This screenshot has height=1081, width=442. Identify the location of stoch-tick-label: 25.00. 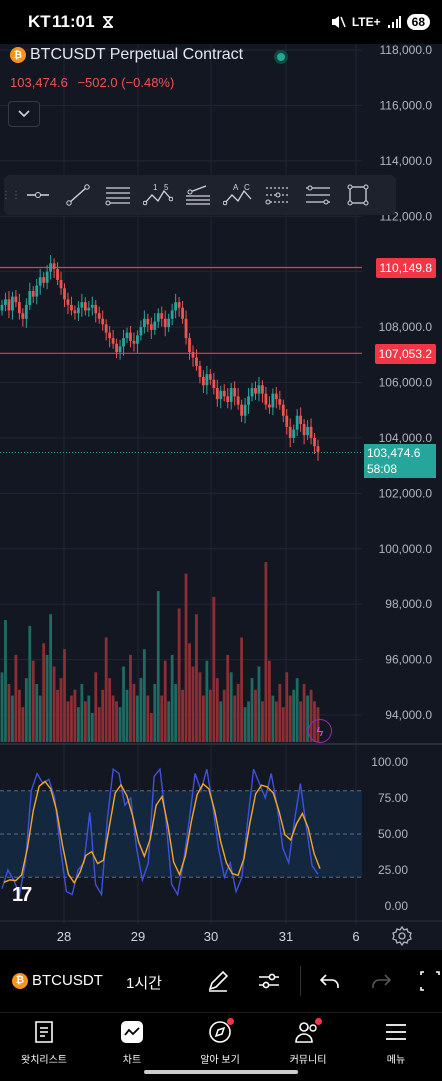
(393, 870).